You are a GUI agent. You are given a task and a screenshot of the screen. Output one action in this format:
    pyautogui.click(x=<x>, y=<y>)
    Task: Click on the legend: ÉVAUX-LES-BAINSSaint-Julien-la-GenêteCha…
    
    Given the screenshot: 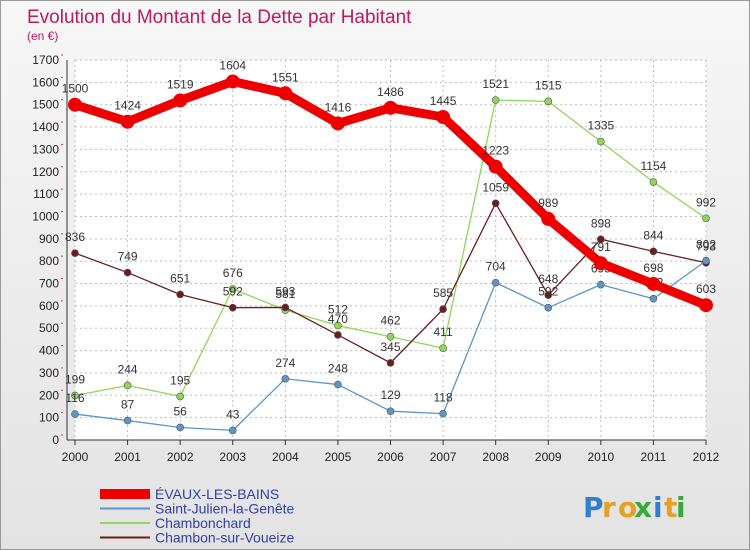 What is the action you would take?
    pyautogui.click(x=197, y=516)
    